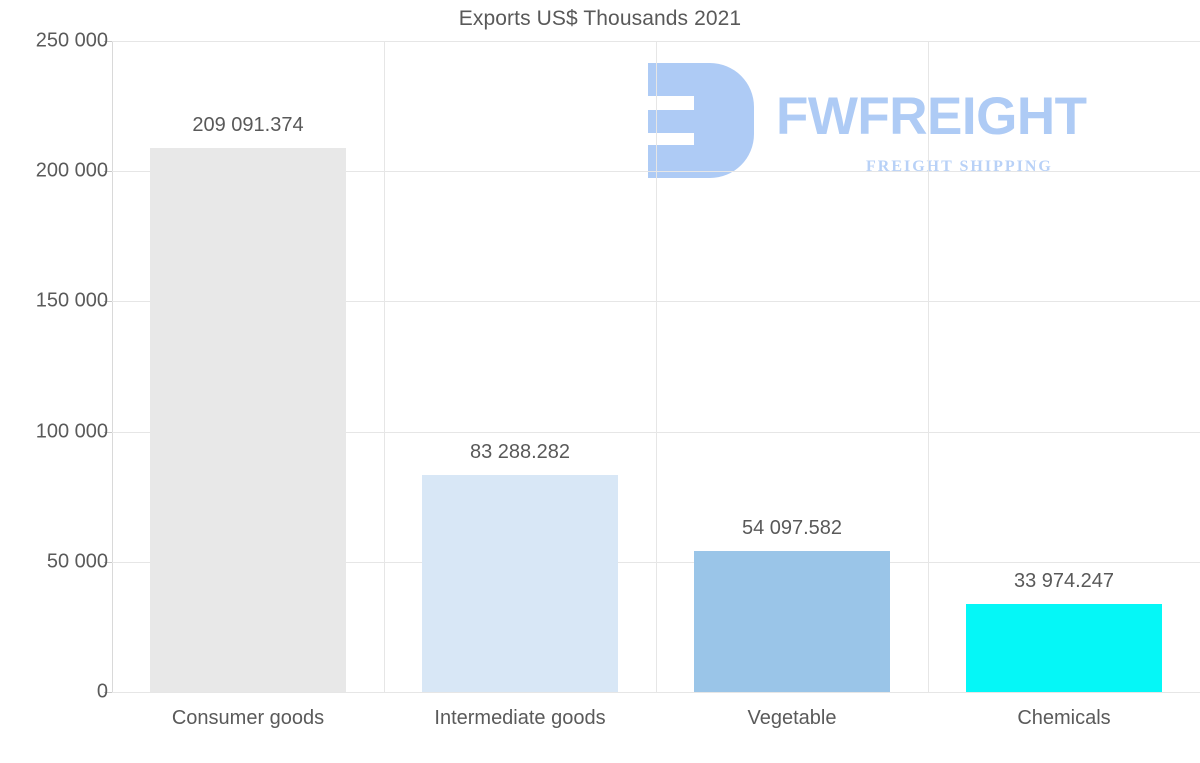  I want to click on chart-title: Exports US$ Thousands 2021, so click(600, 18).